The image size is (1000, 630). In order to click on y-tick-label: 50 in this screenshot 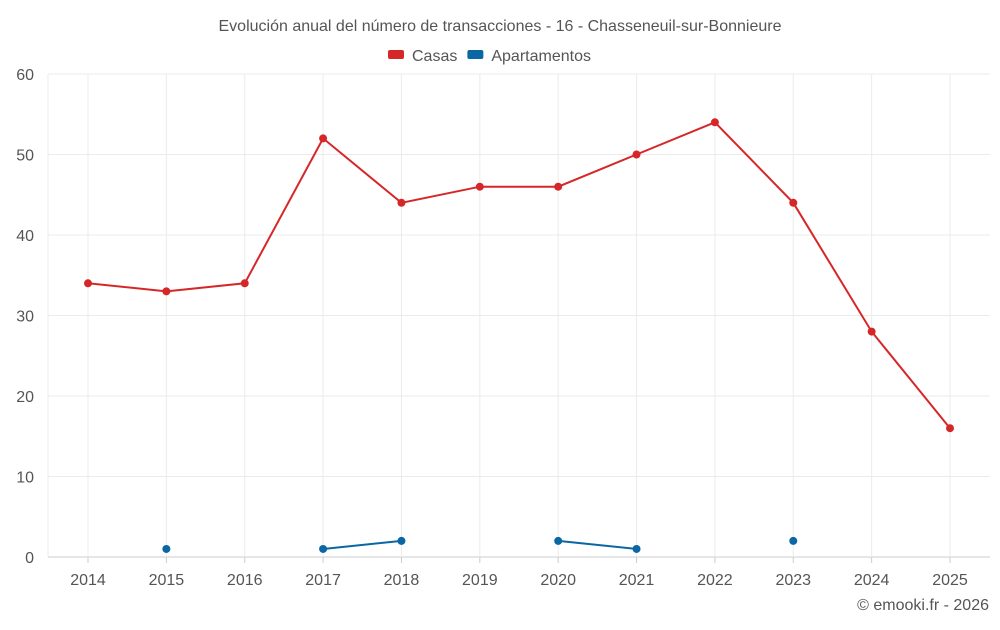, I will do `click(25, 156)`.